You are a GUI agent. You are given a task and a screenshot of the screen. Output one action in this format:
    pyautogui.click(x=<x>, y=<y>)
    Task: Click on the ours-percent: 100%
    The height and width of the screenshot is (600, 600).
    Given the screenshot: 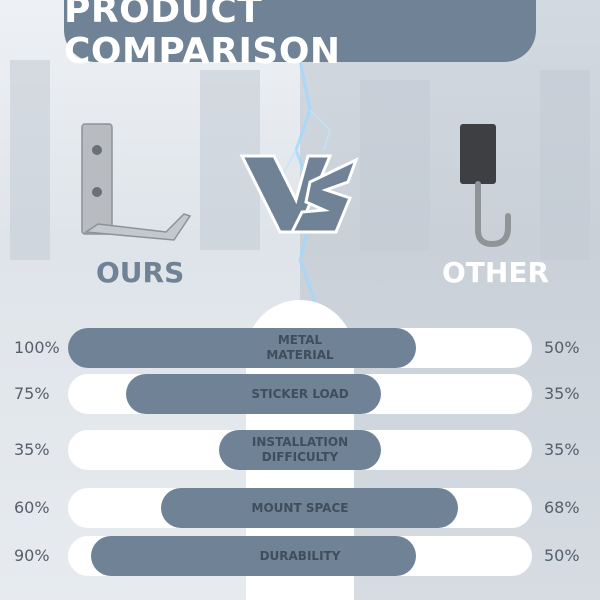 What is the action you would take?
    pyautogui.click(x=37, y=347)
    